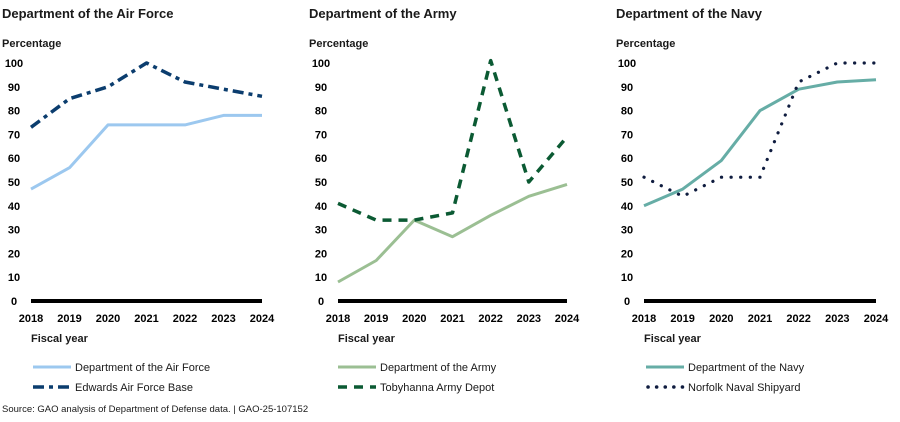 The height and width of the screenshot is (422, 900). Describe the element at coordinates (452, 233) in the screenshot. I see `series-line-department-of-the-army` at that location.